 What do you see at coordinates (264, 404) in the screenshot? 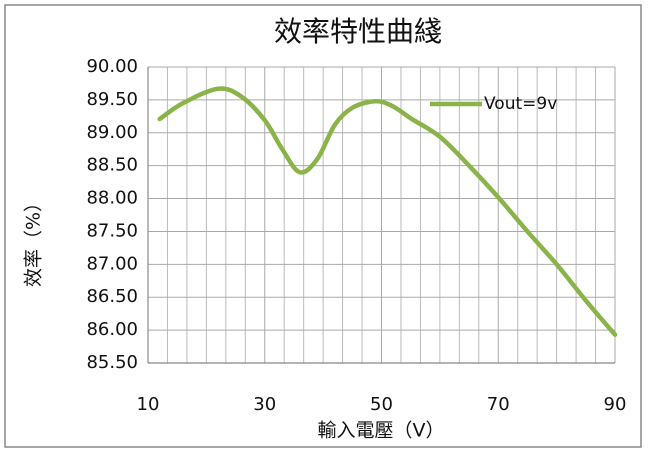
I see `x-tick-label: 30` at bounding box center [264, 404].